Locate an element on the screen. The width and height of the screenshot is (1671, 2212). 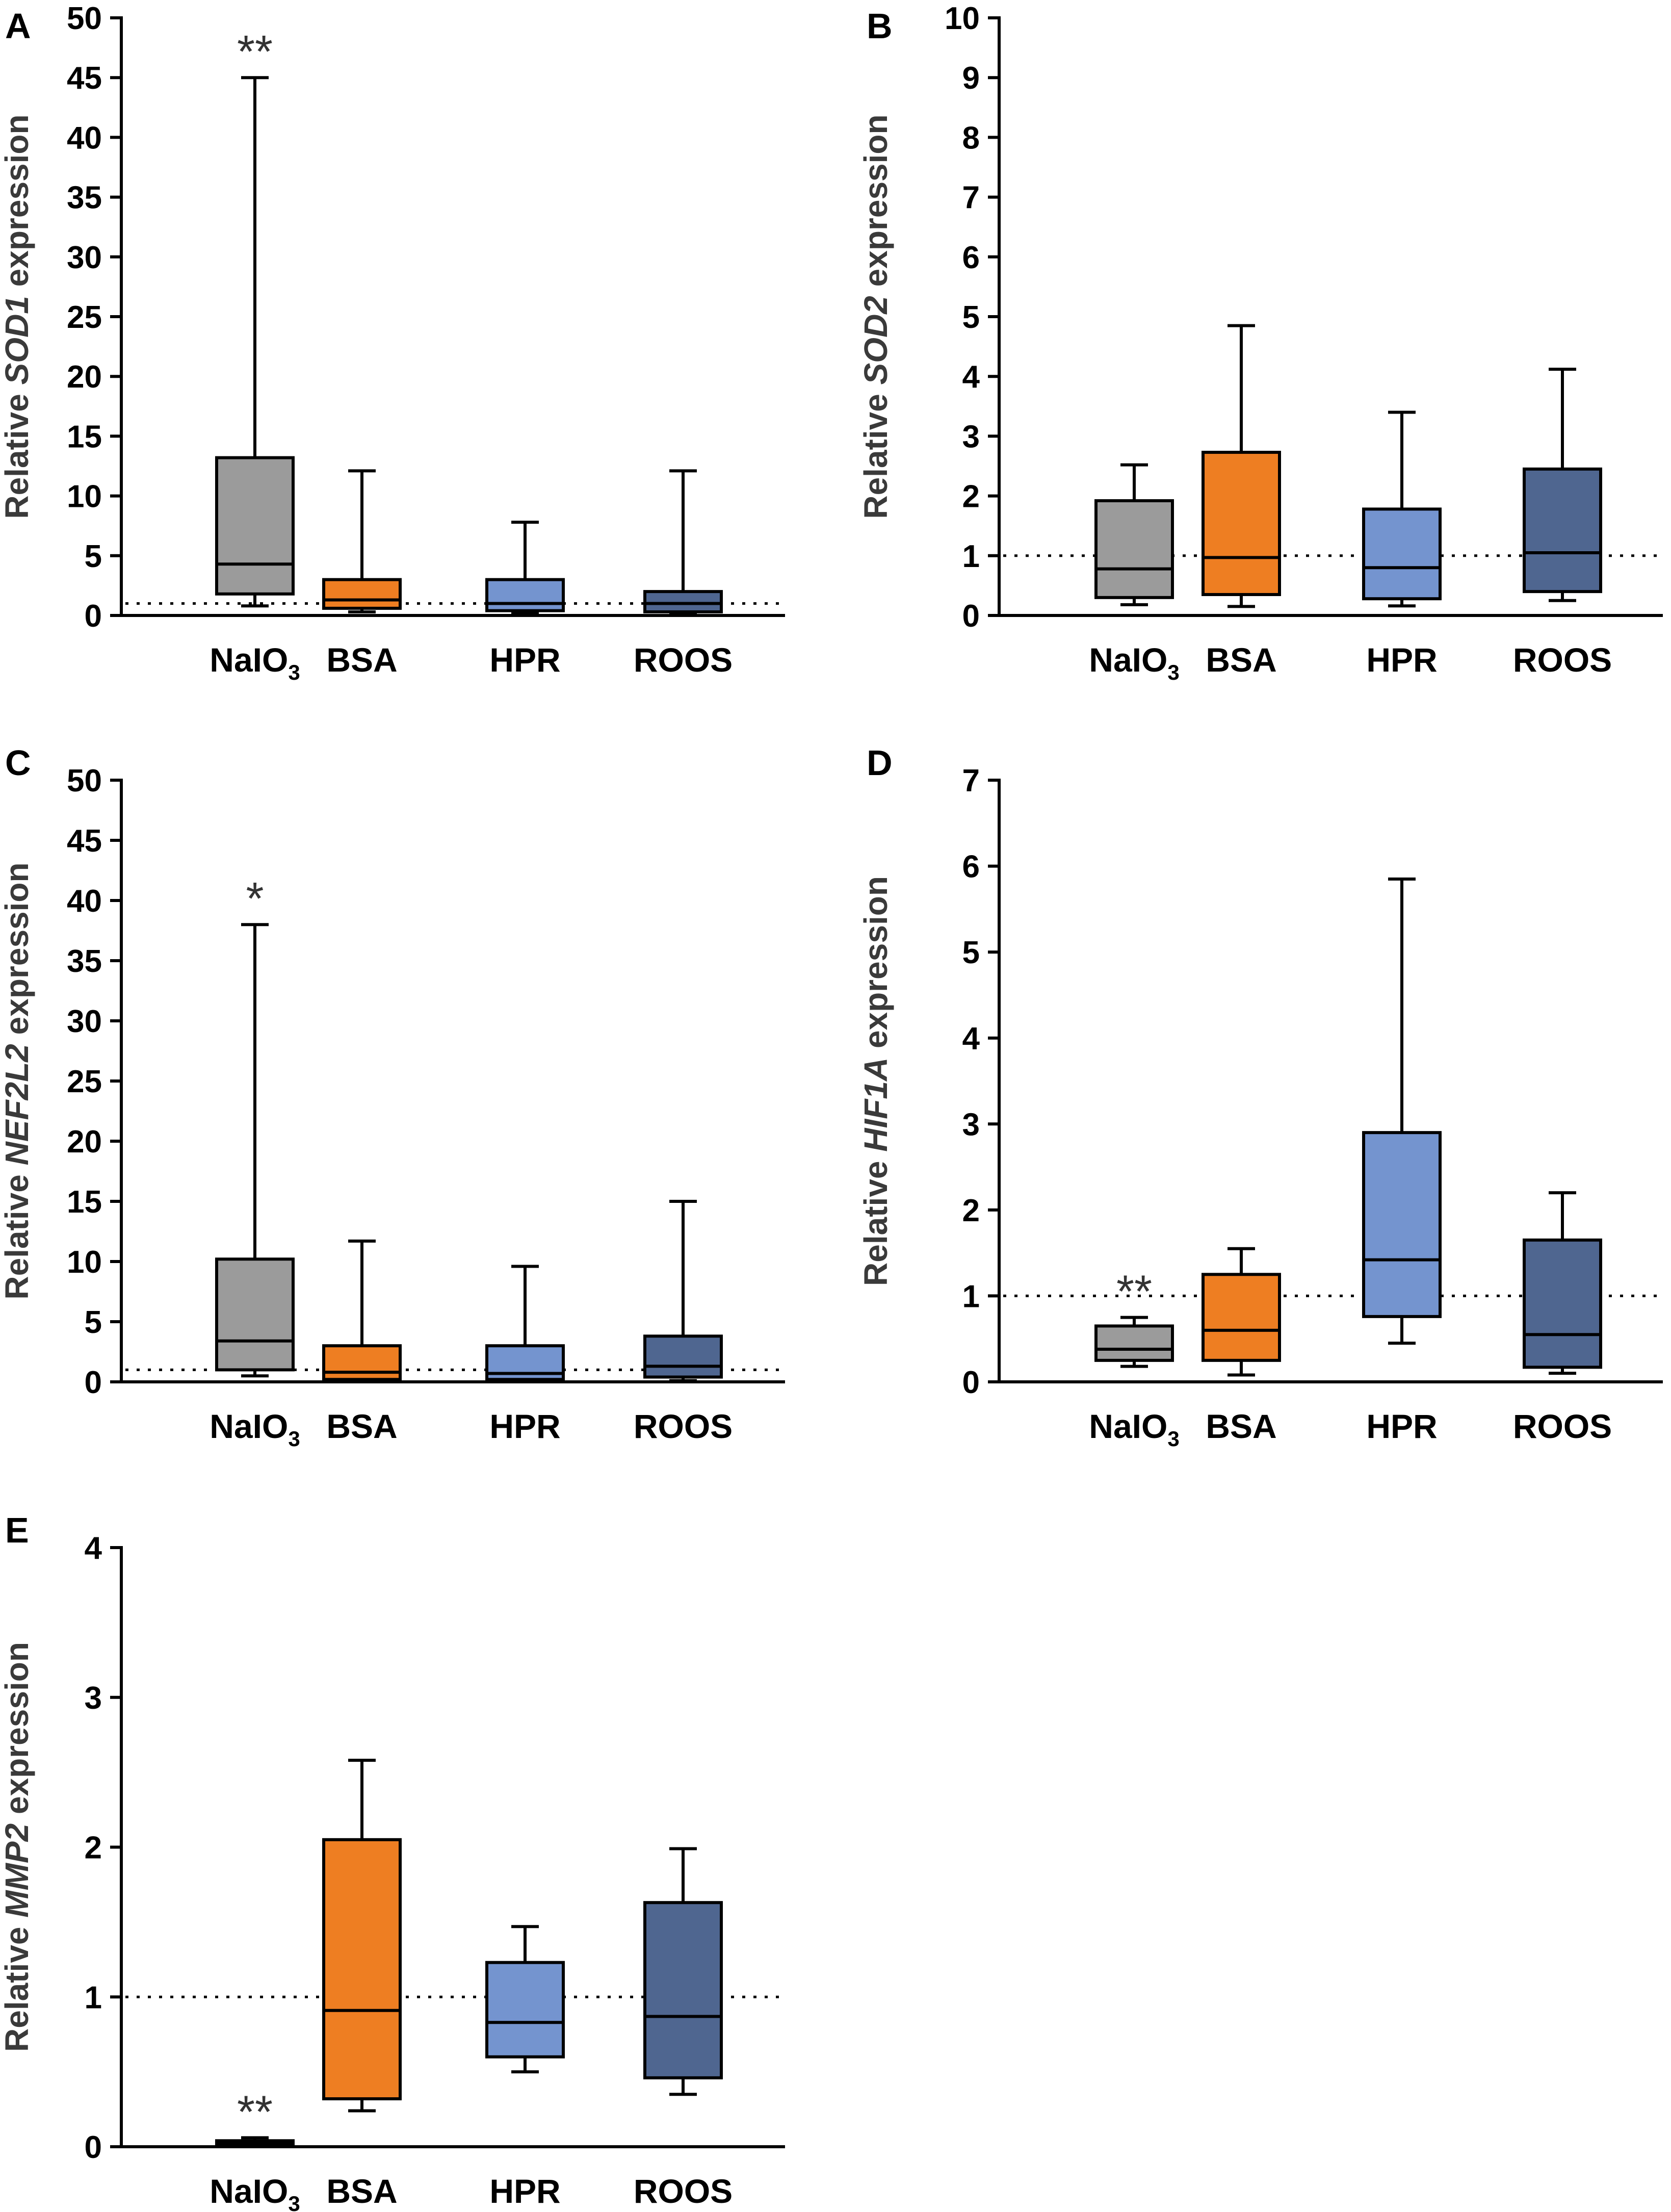
y-tick-label: 50 is located at coordinates (85, 18).